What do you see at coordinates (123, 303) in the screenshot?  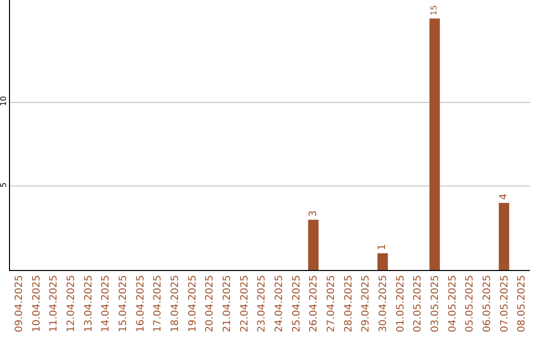 I see `x-tick-label: 15.04.2025` at bounding box center [123, 303].